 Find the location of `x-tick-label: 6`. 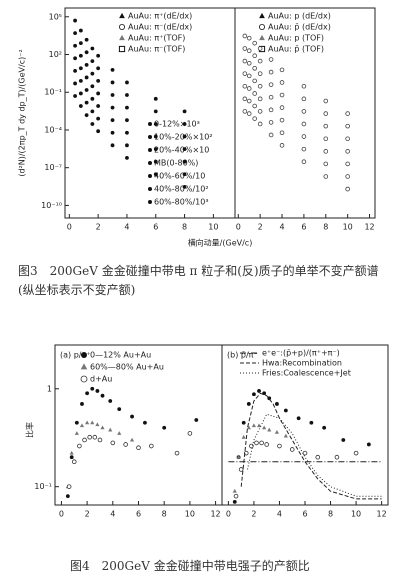

x-tick-label: 6 is located at coordinates (303, 227).